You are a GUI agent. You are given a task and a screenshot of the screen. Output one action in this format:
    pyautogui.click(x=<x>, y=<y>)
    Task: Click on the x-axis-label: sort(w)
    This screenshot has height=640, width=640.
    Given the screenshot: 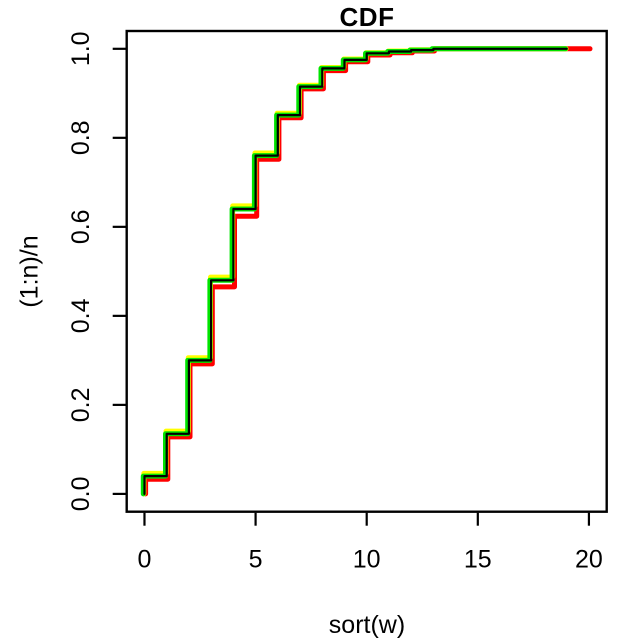 What is the action you would take?
    pyautogui.click(x=367, y=625)
    